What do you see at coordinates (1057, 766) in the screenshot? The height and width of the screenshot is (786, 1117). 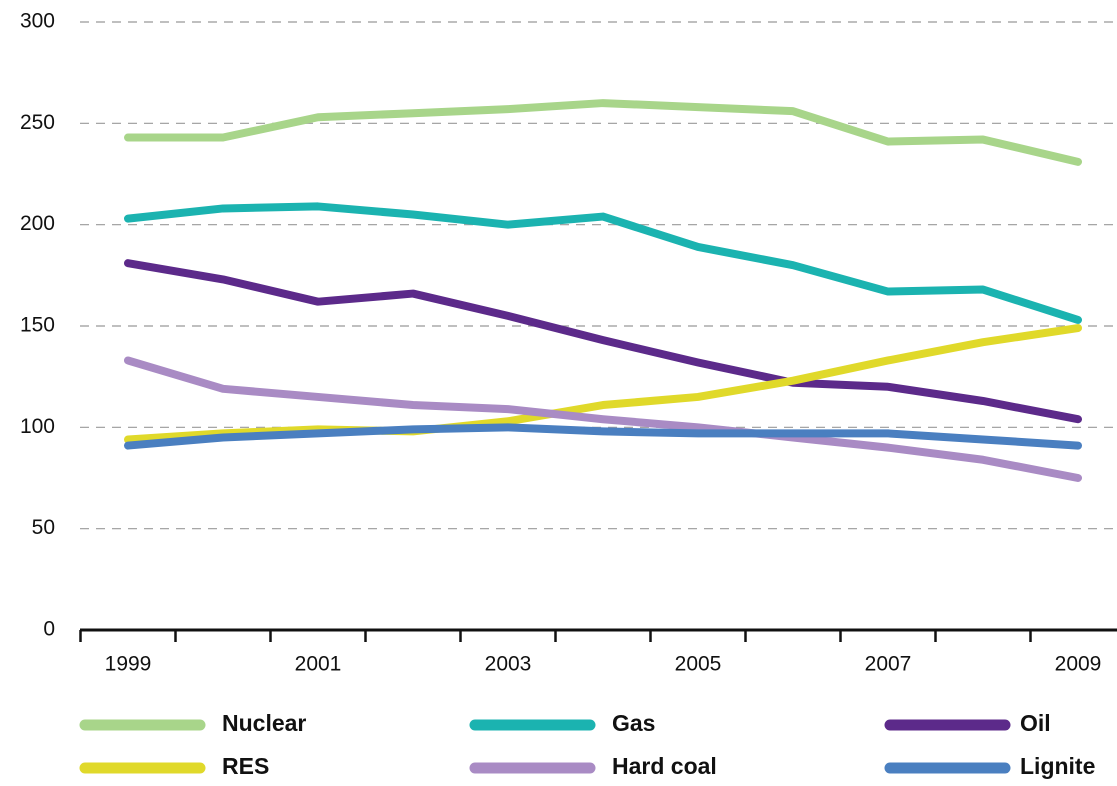 I see `legend-label: Lignite` at bounding box center [1057, 766].